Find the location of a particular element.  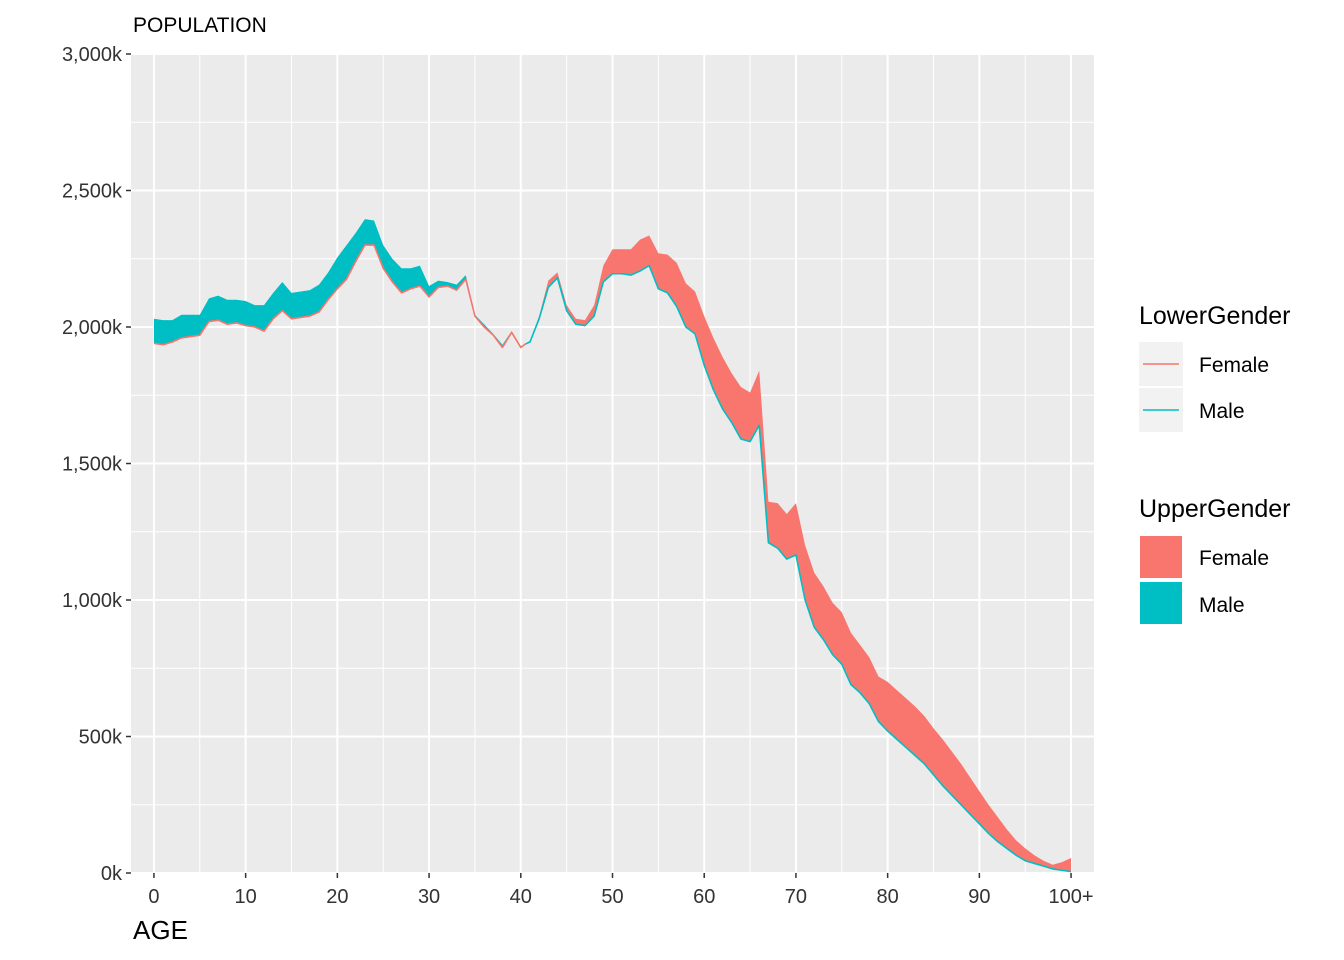

legend-lower-label-female: Female is located at coordinates (1234, 365).